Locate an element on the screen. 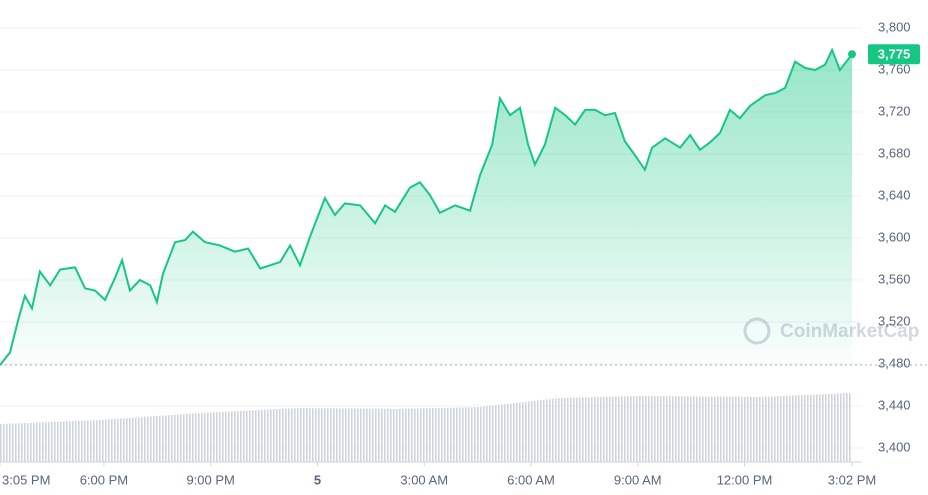 The height and width of the screenshot is (495, 928). x-tick-label: 6:00 AM is located at coordinates (531, 479).